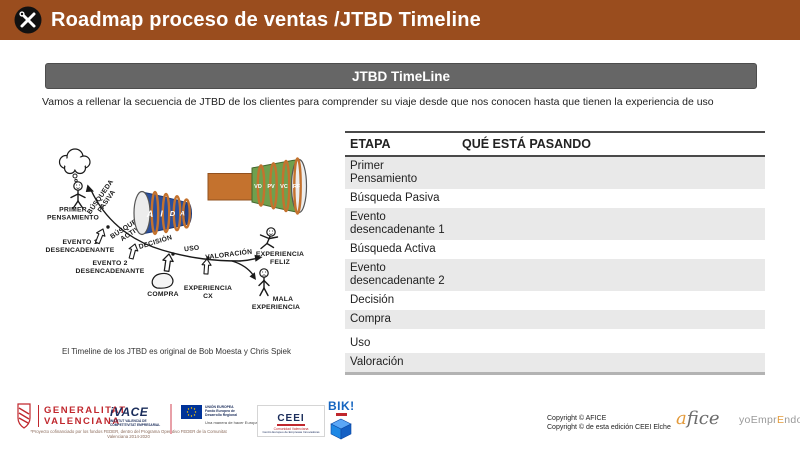  What do you see at coordinates (79, 242) in the screenshot?
I see `label-evento-1: EVENTO 1` at bounding box center [79, 242].